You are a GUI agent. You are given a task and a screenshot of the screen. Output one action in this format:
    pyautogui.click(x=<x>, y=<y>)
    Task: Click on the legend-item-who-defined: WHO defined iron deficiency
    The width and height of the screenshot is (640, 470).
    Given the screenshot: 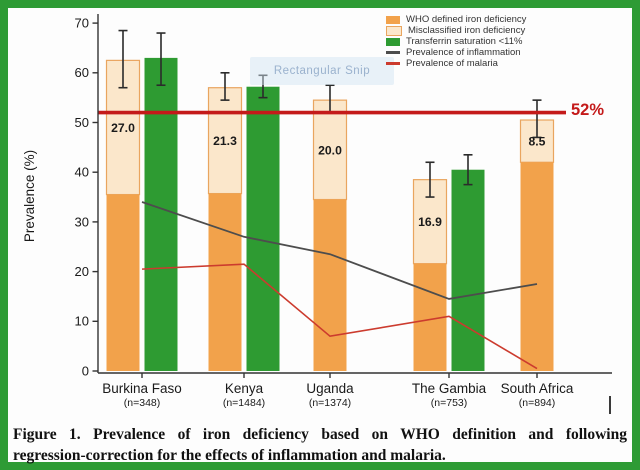 What is the action you would take?
    pyautogui.click(x=456, y=19)
    